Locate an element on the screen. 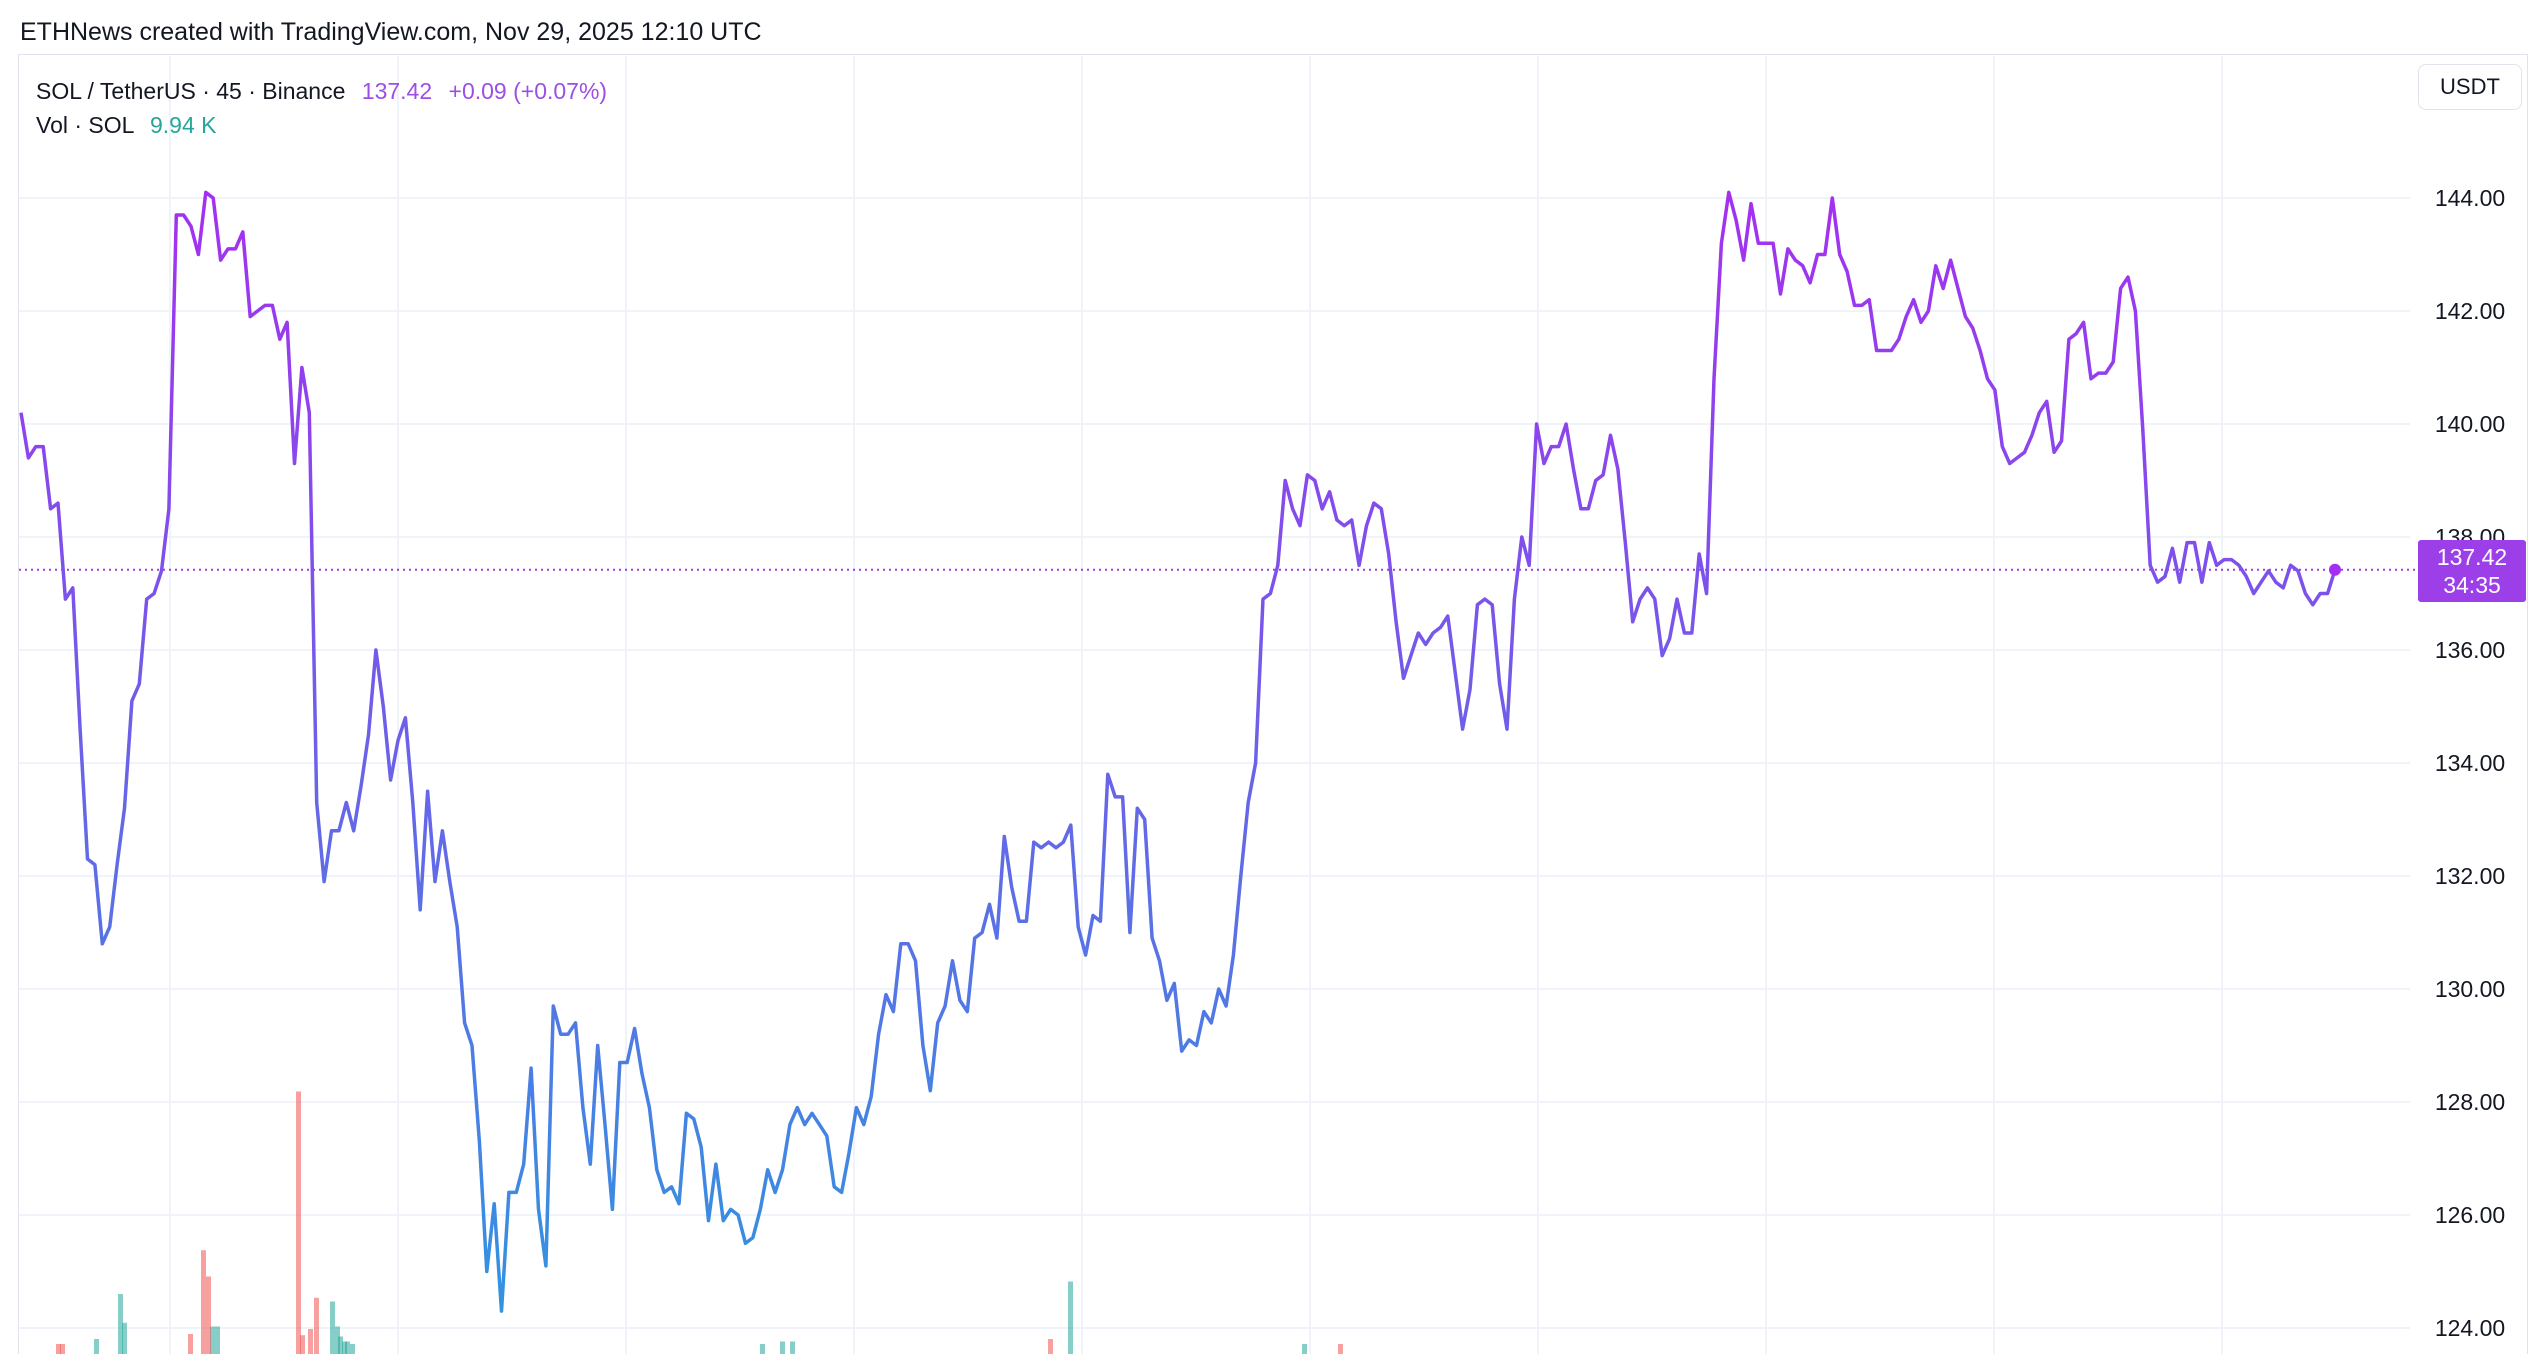 The height and width of the screenshot is (1354, 2546). legend-volume-value: 9.94 K is located at coordinates (183, 125).